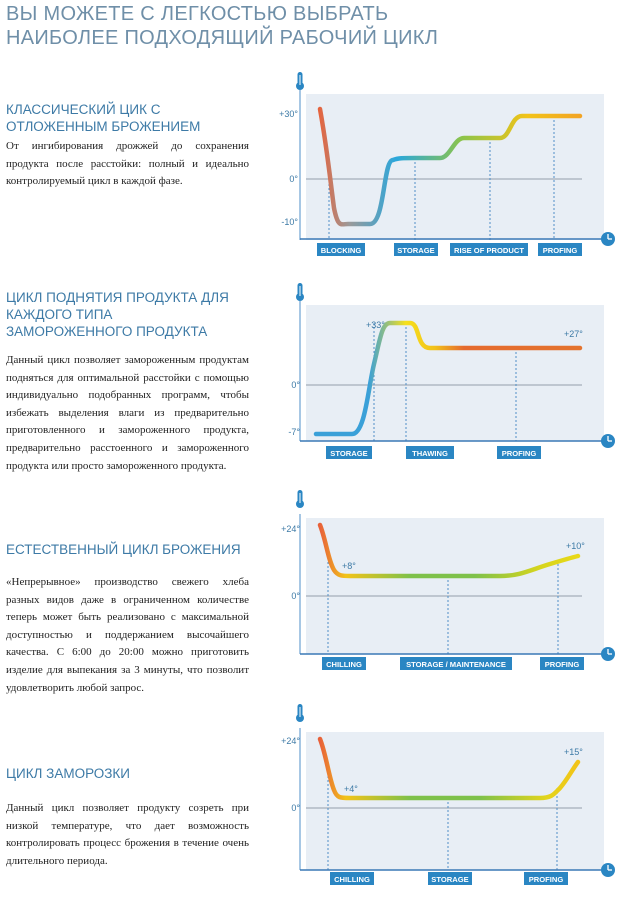 The width and height of the screenshot is (628, 902). What do you see at coordinates (442, 817) in the screenshot?
I see `chart-4-phase-dividers` at bounding box center [442, 817].